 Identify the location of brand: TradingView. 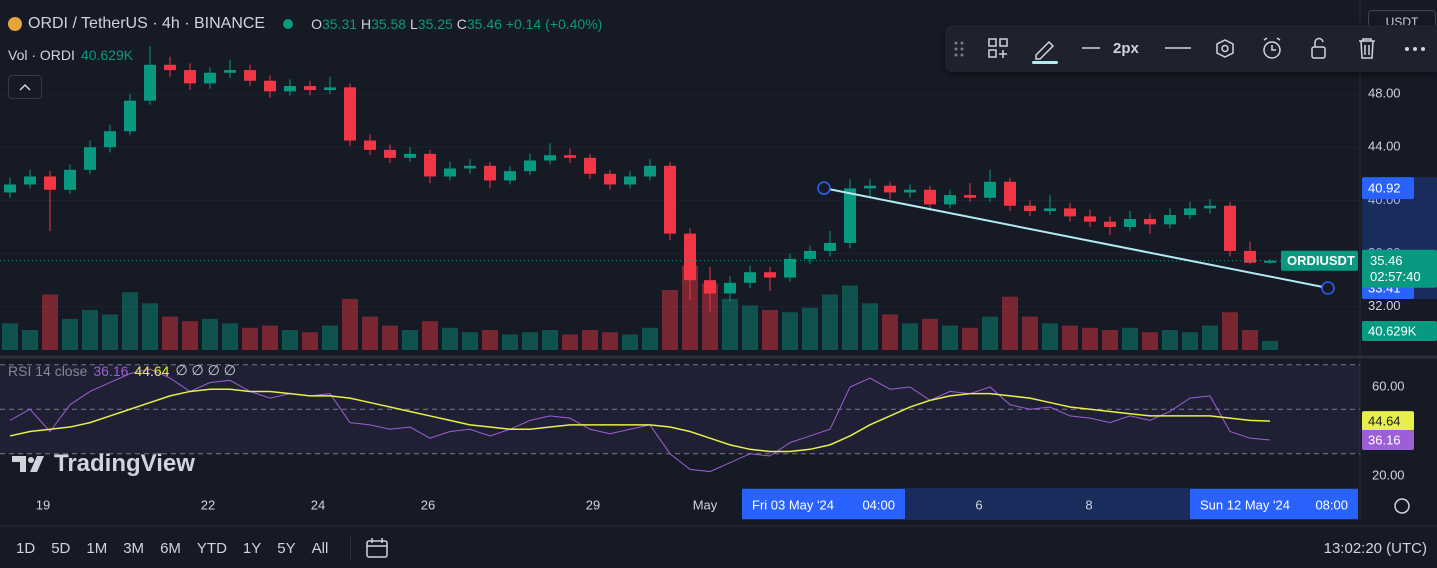
(103, 464).